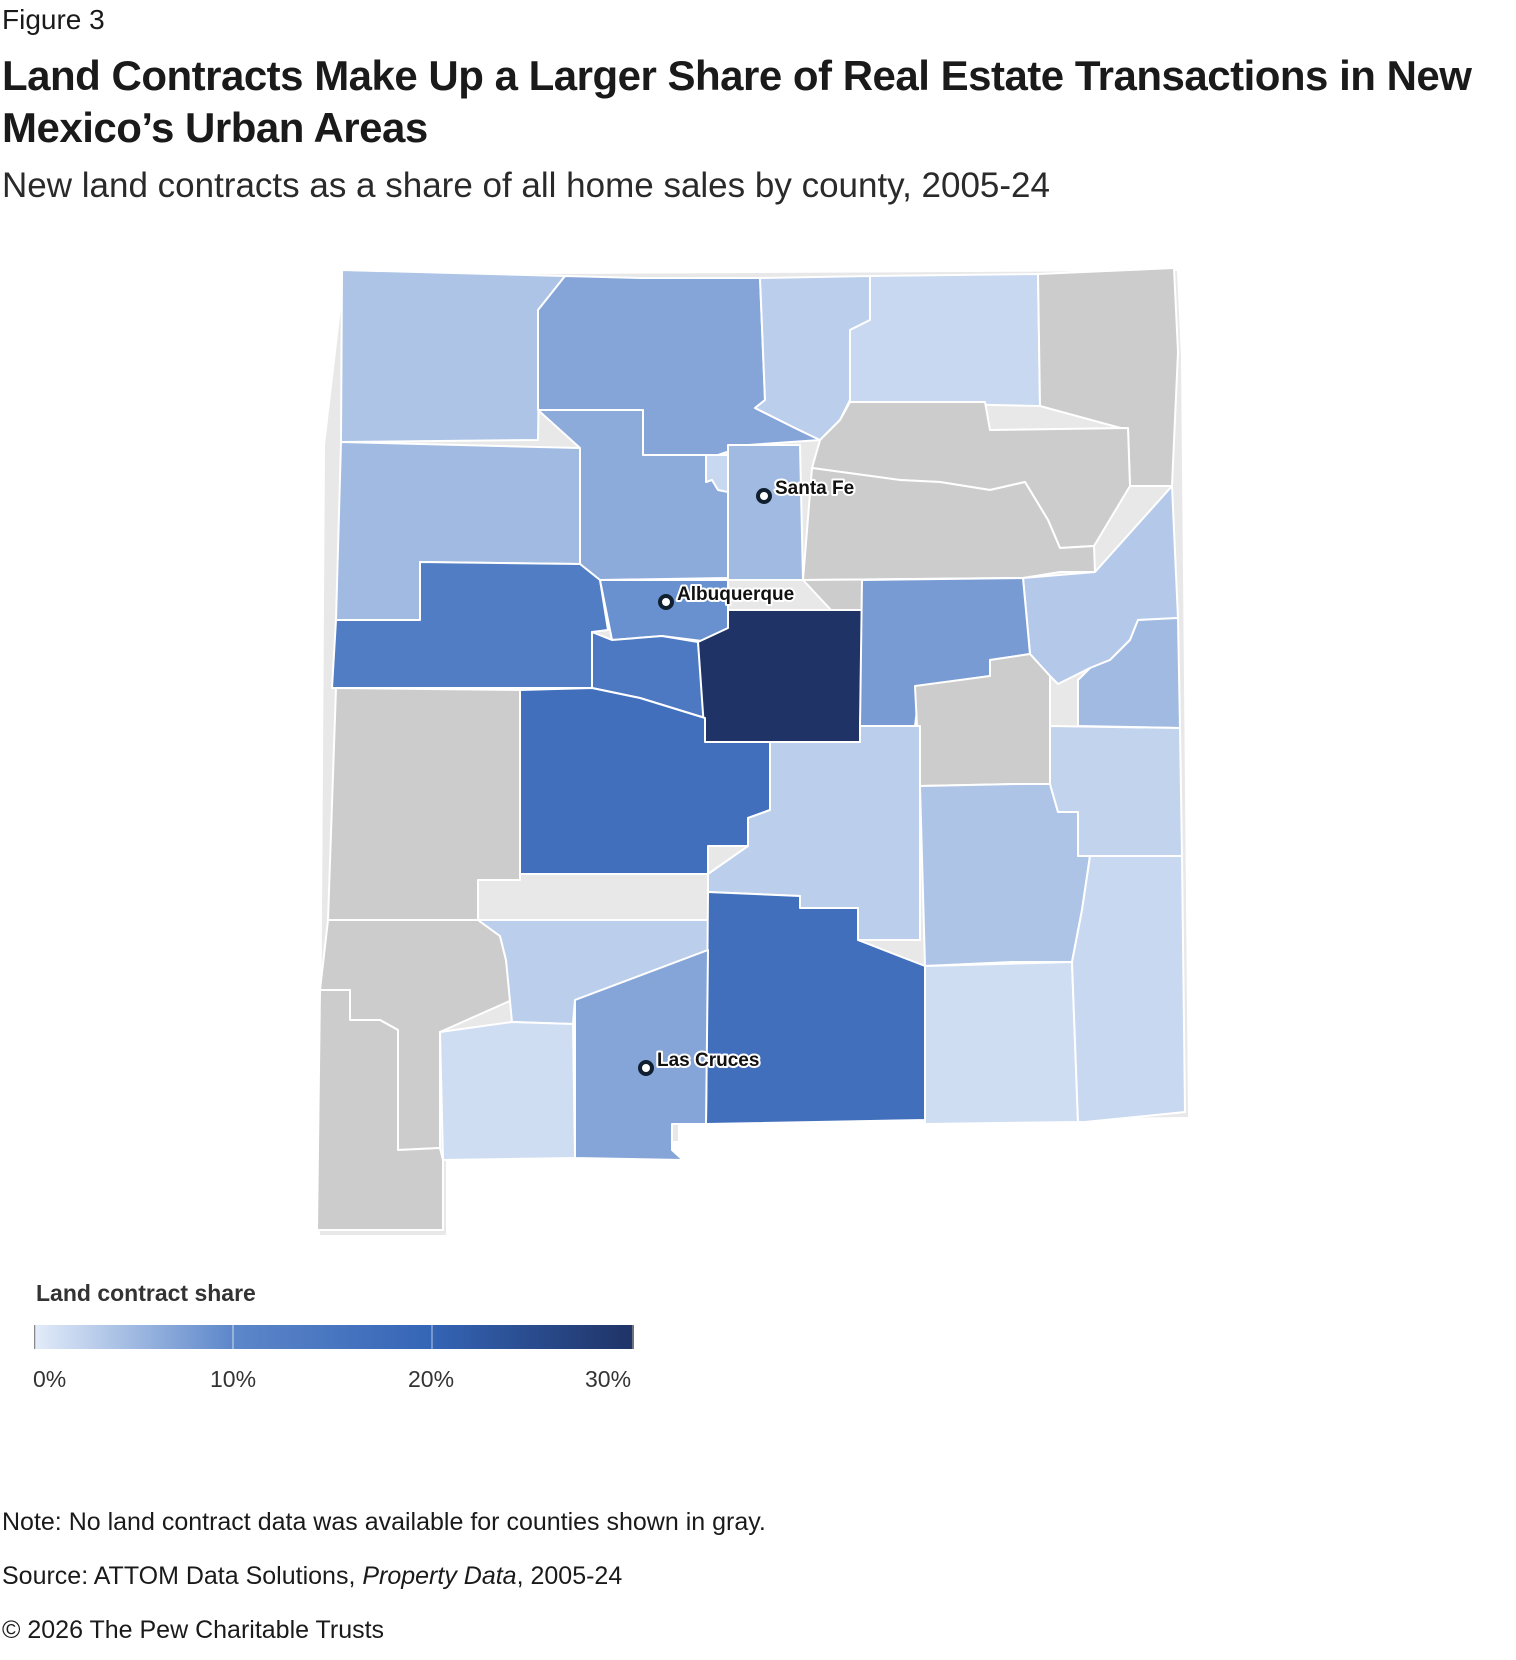 This screenshot has height=1660, width=1516. What do you see at coordinates (182, 1576) in the screenshot?
I see `source-prefix: Source: ATTOM Data Solutions,` at bounding box center [182, 1576].